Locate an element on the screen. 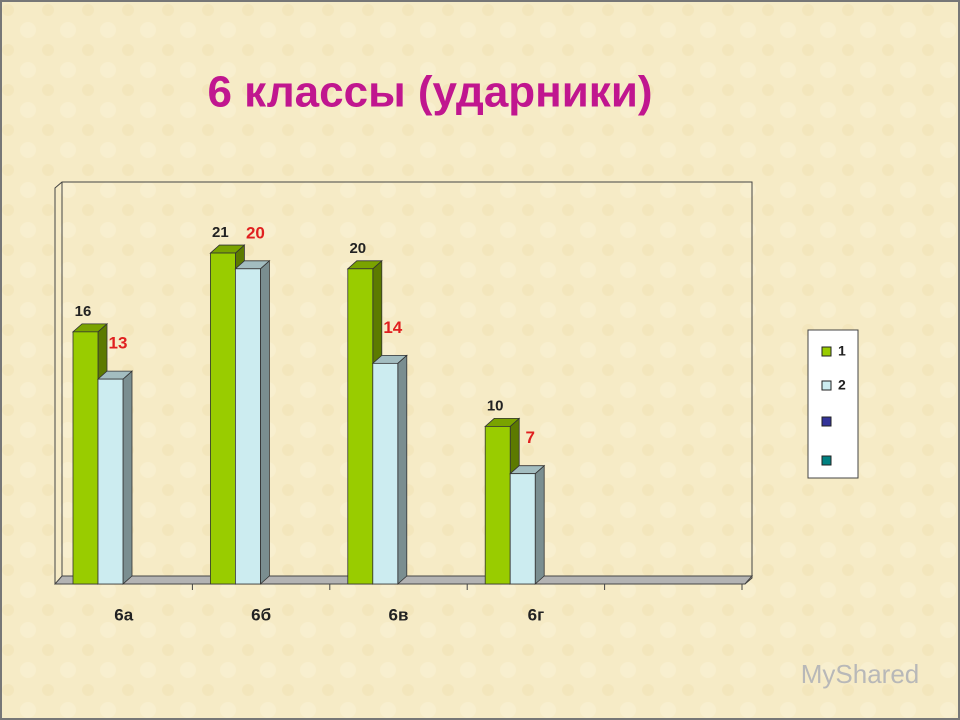  data-label: 16 is located at coordinates (83, 311).